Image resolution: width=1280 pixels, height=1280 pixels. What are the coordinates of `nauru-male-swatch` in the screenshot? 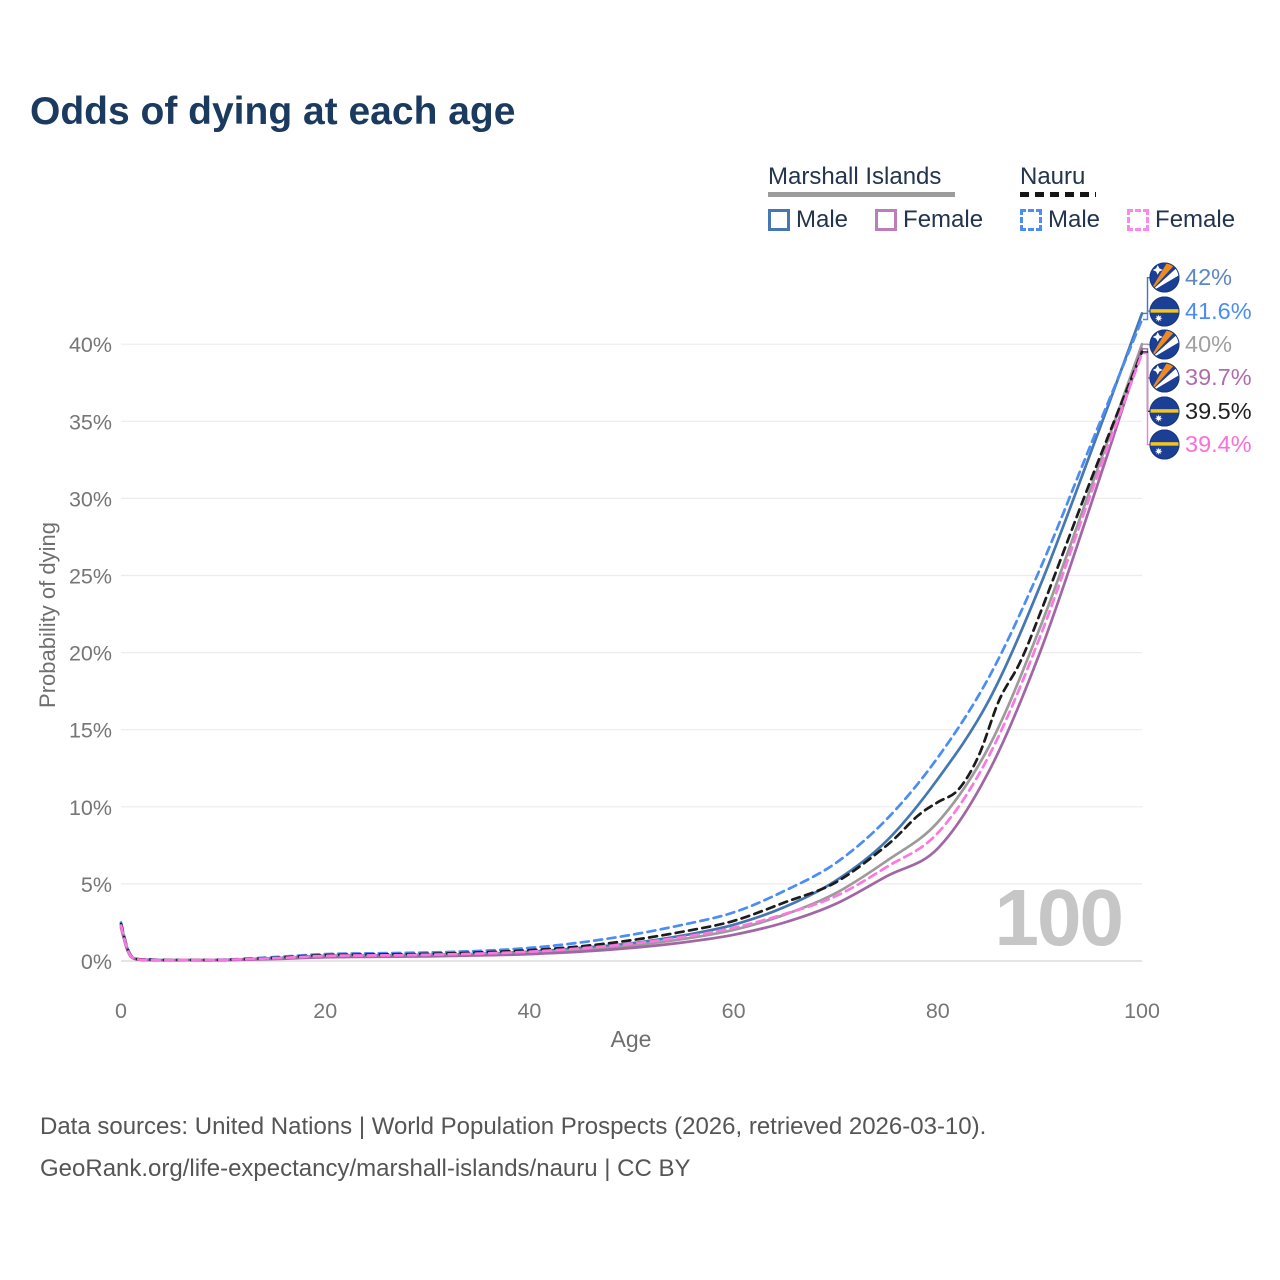 It's located at (1031, 220).